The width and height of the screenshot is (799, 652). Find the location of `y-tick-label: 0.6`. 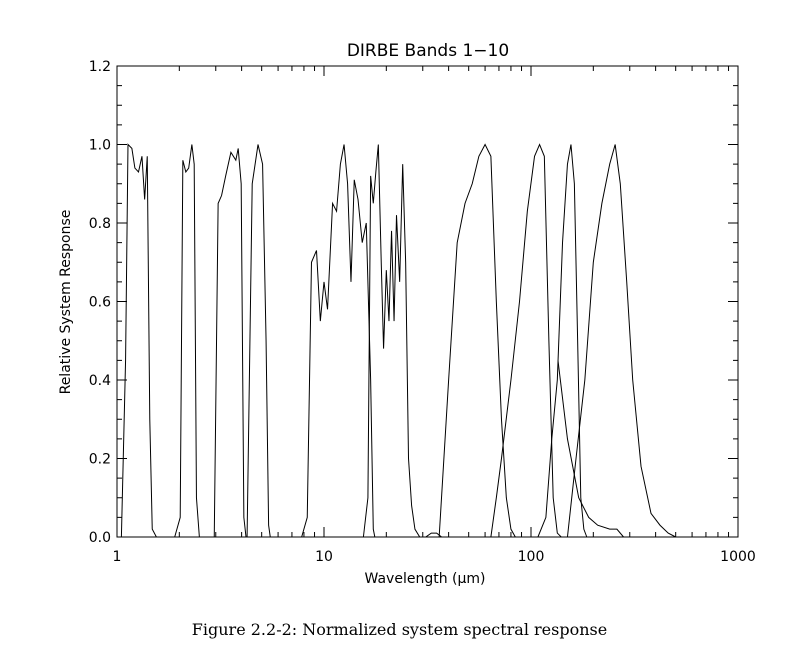

y-tick-label: 0.6 is located at coordinates (100, 303).